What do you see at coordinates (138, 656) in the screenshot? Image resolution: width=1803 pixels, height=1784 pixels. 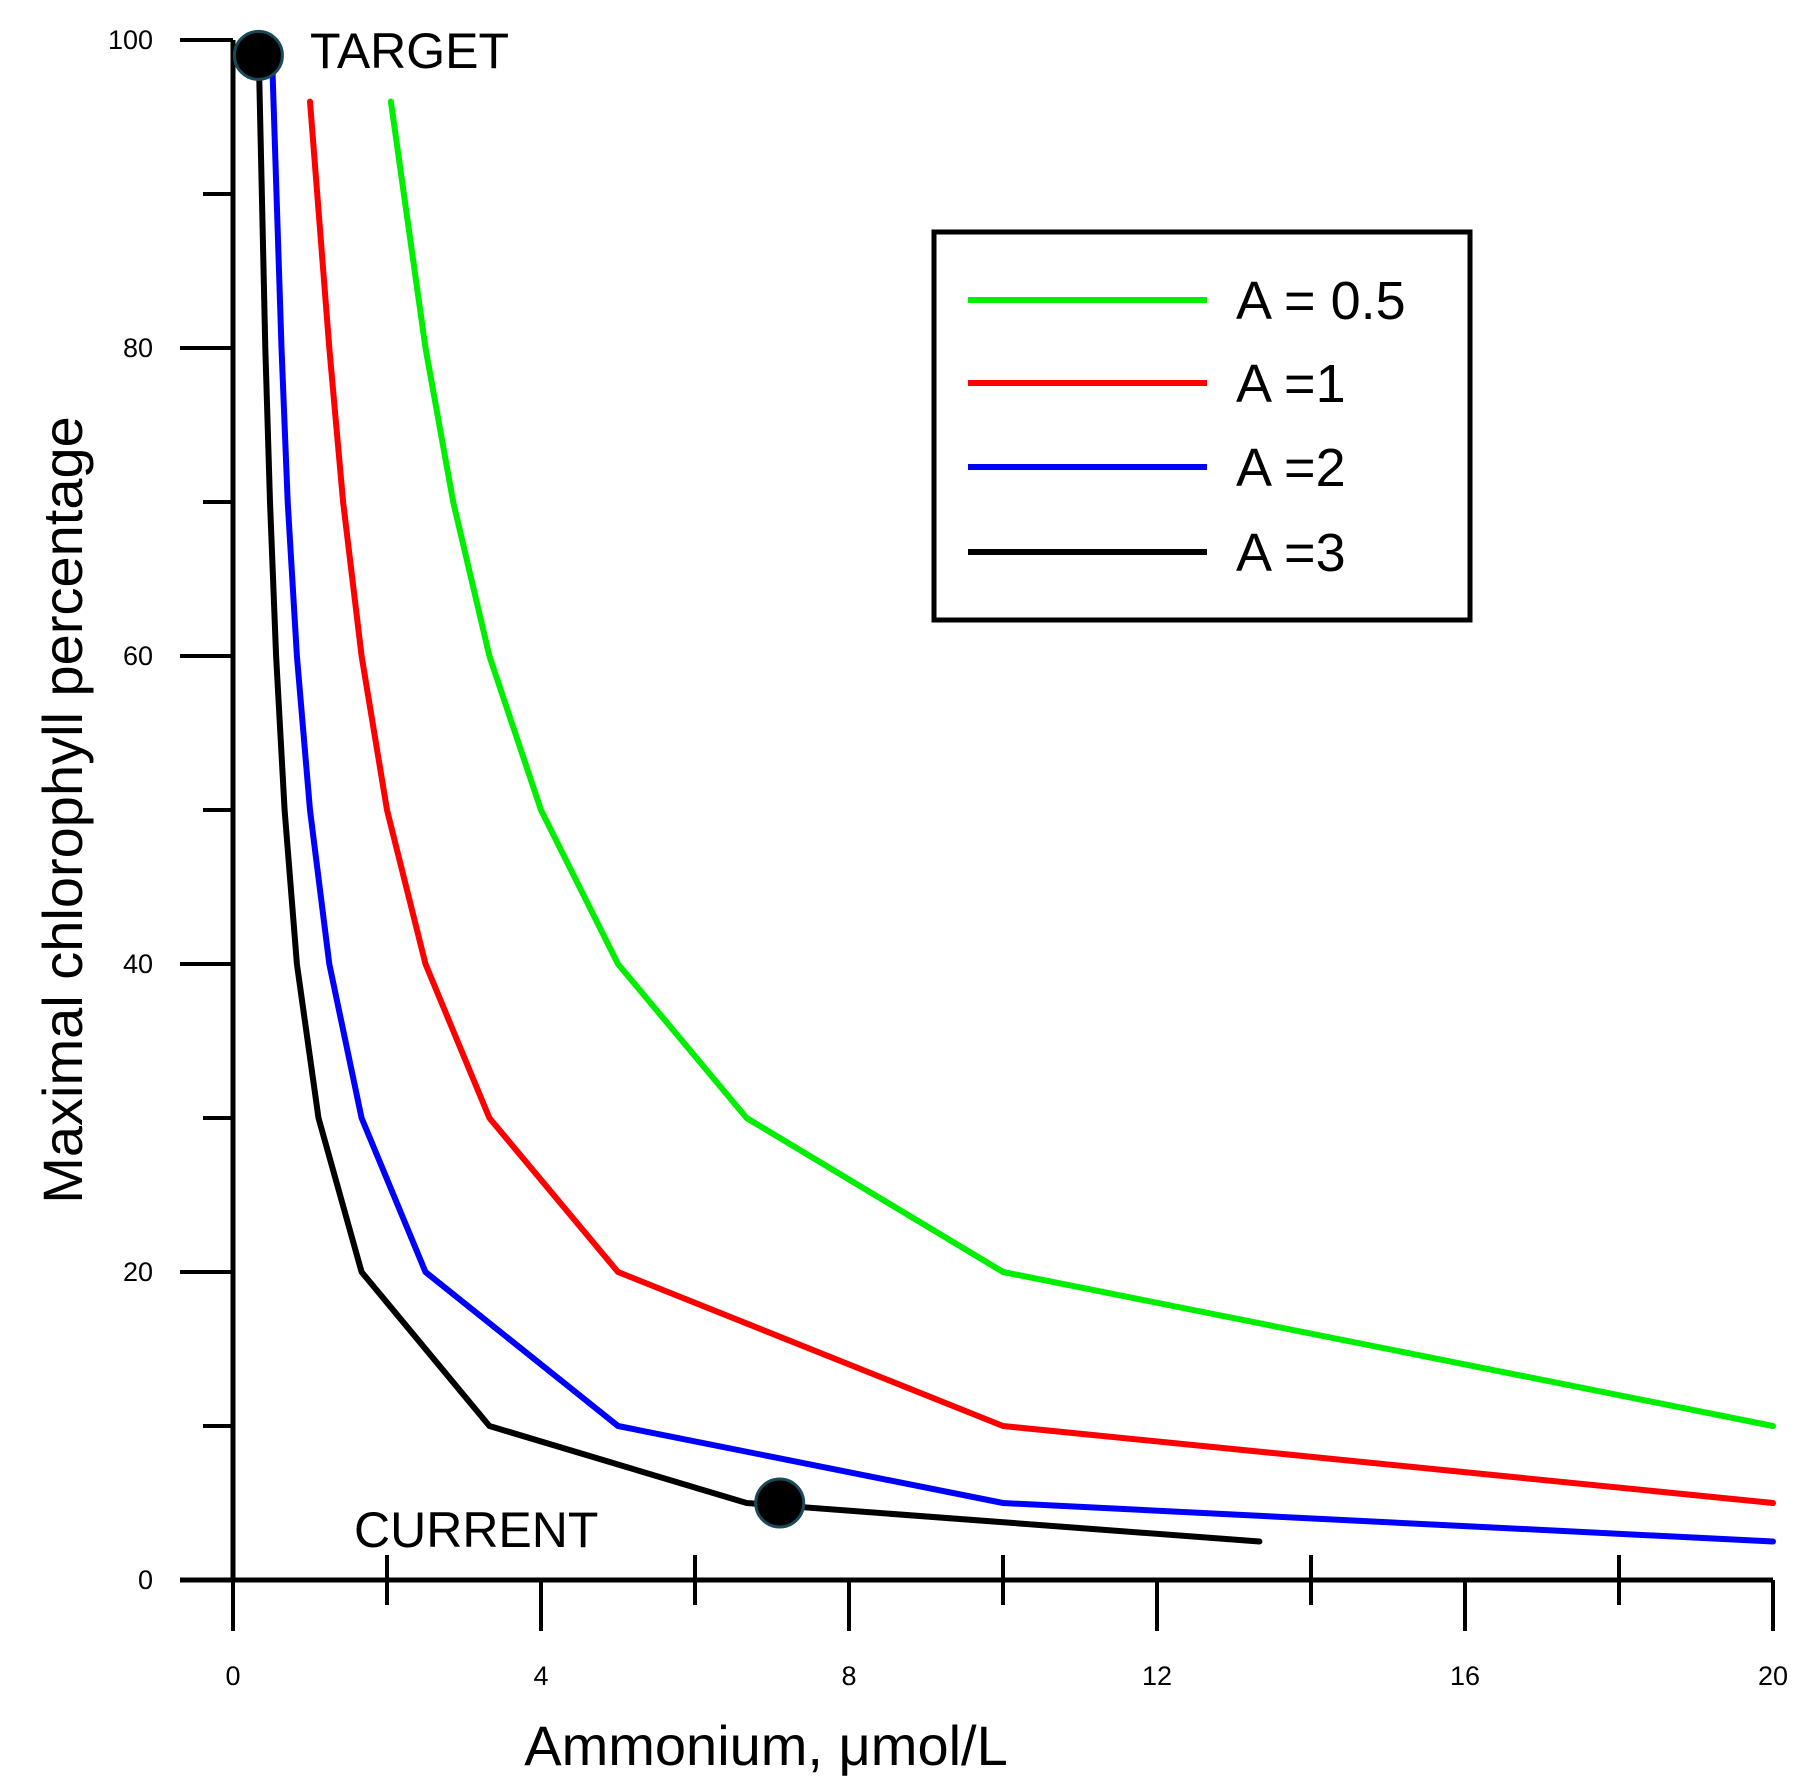 I see `y-tick-label: 60` at bounding box center [138, 656].